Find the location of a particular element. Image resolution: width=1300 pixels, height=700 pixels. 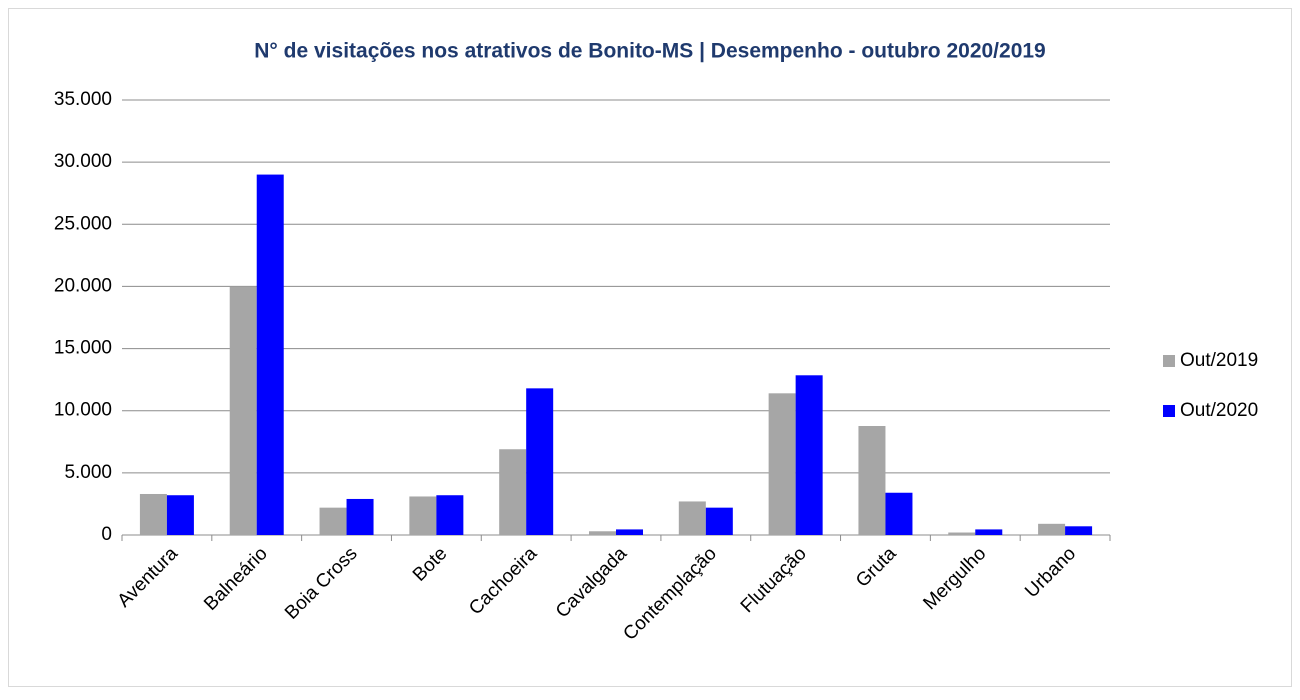

y-tick-label: 5.000 is located at coordinates (88, 472).